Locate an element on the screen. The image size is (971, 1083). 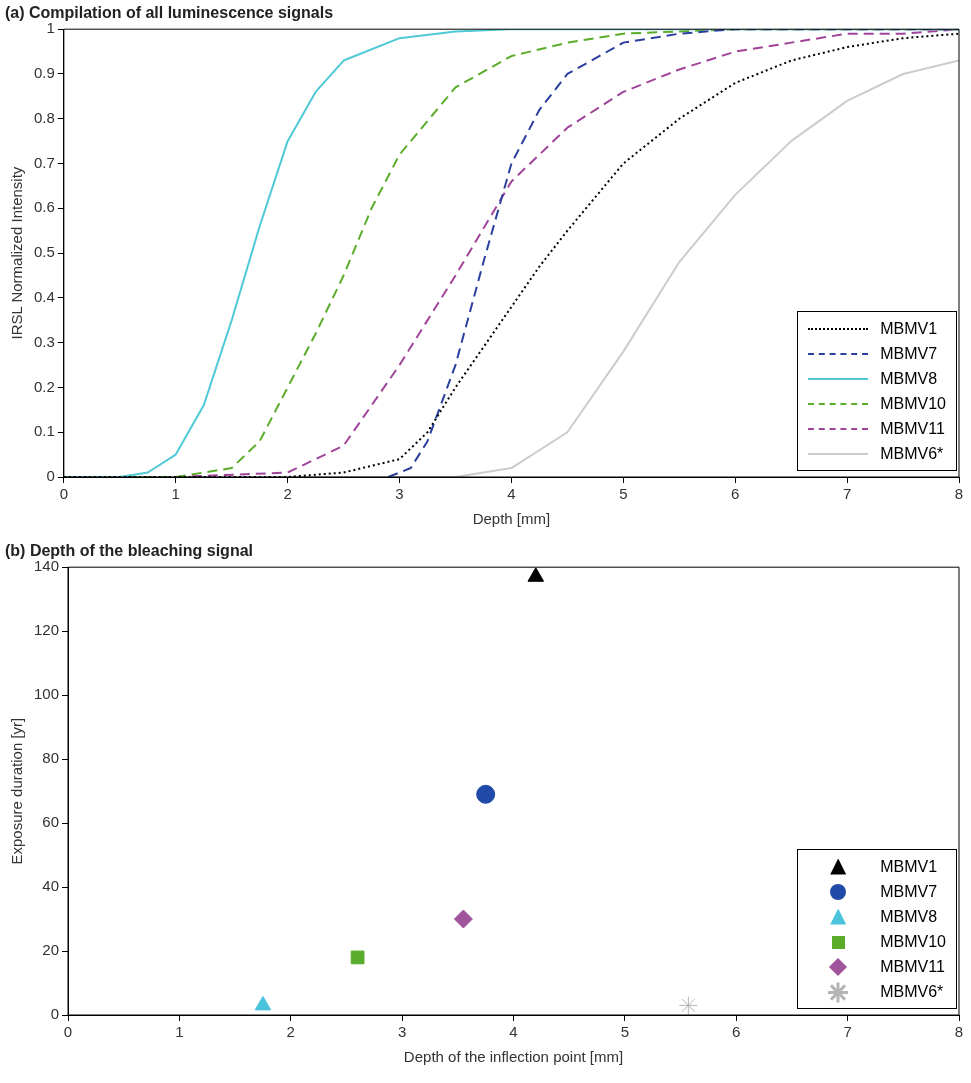
x-tick-label: 0 is located at coordinates (68, 1032).